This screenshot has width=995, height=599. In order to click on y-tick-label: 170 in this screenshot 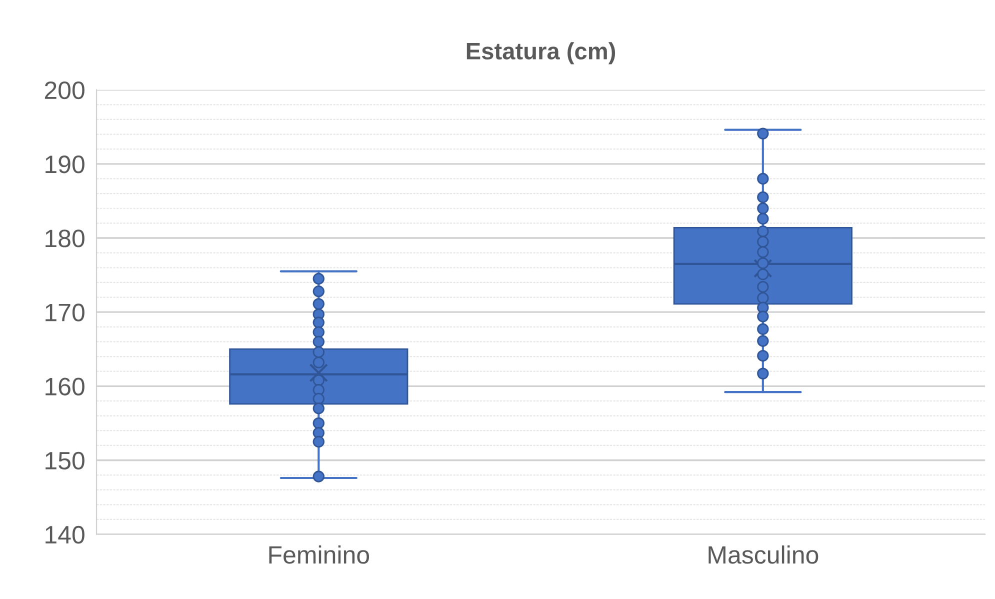, I will do `click(65, 313)`.